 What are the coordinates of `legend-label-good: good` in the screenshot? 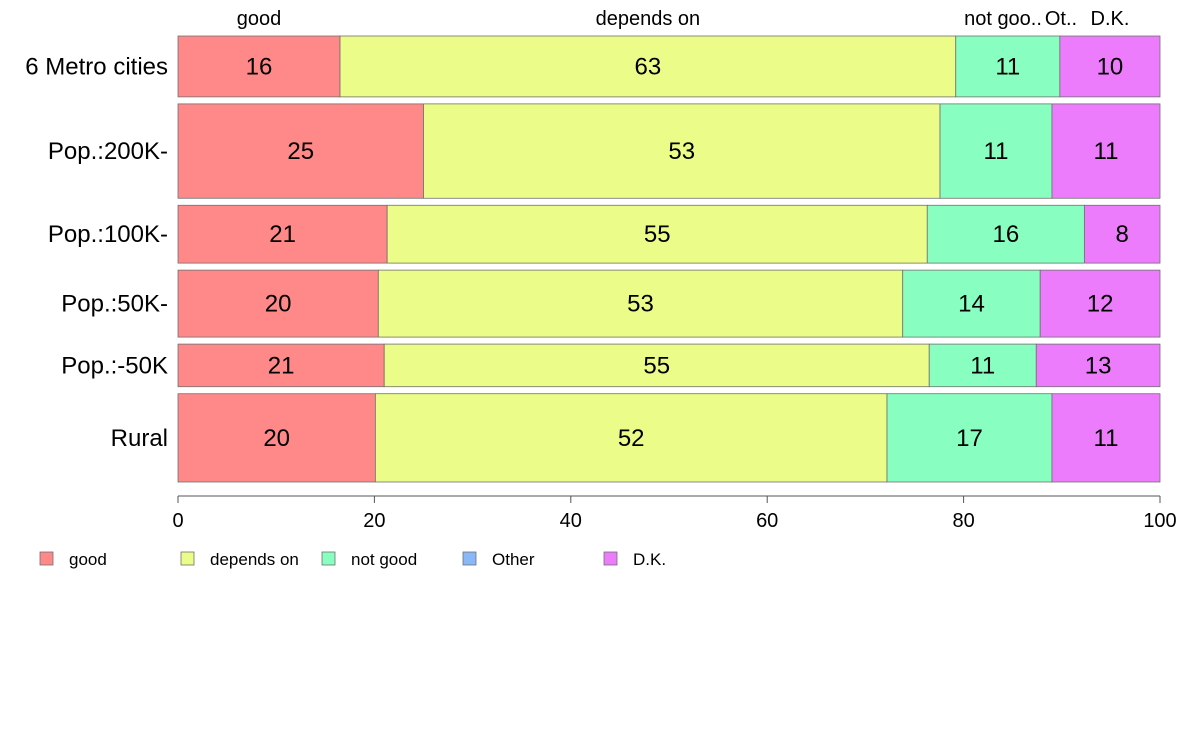 It's located at (88, 559).